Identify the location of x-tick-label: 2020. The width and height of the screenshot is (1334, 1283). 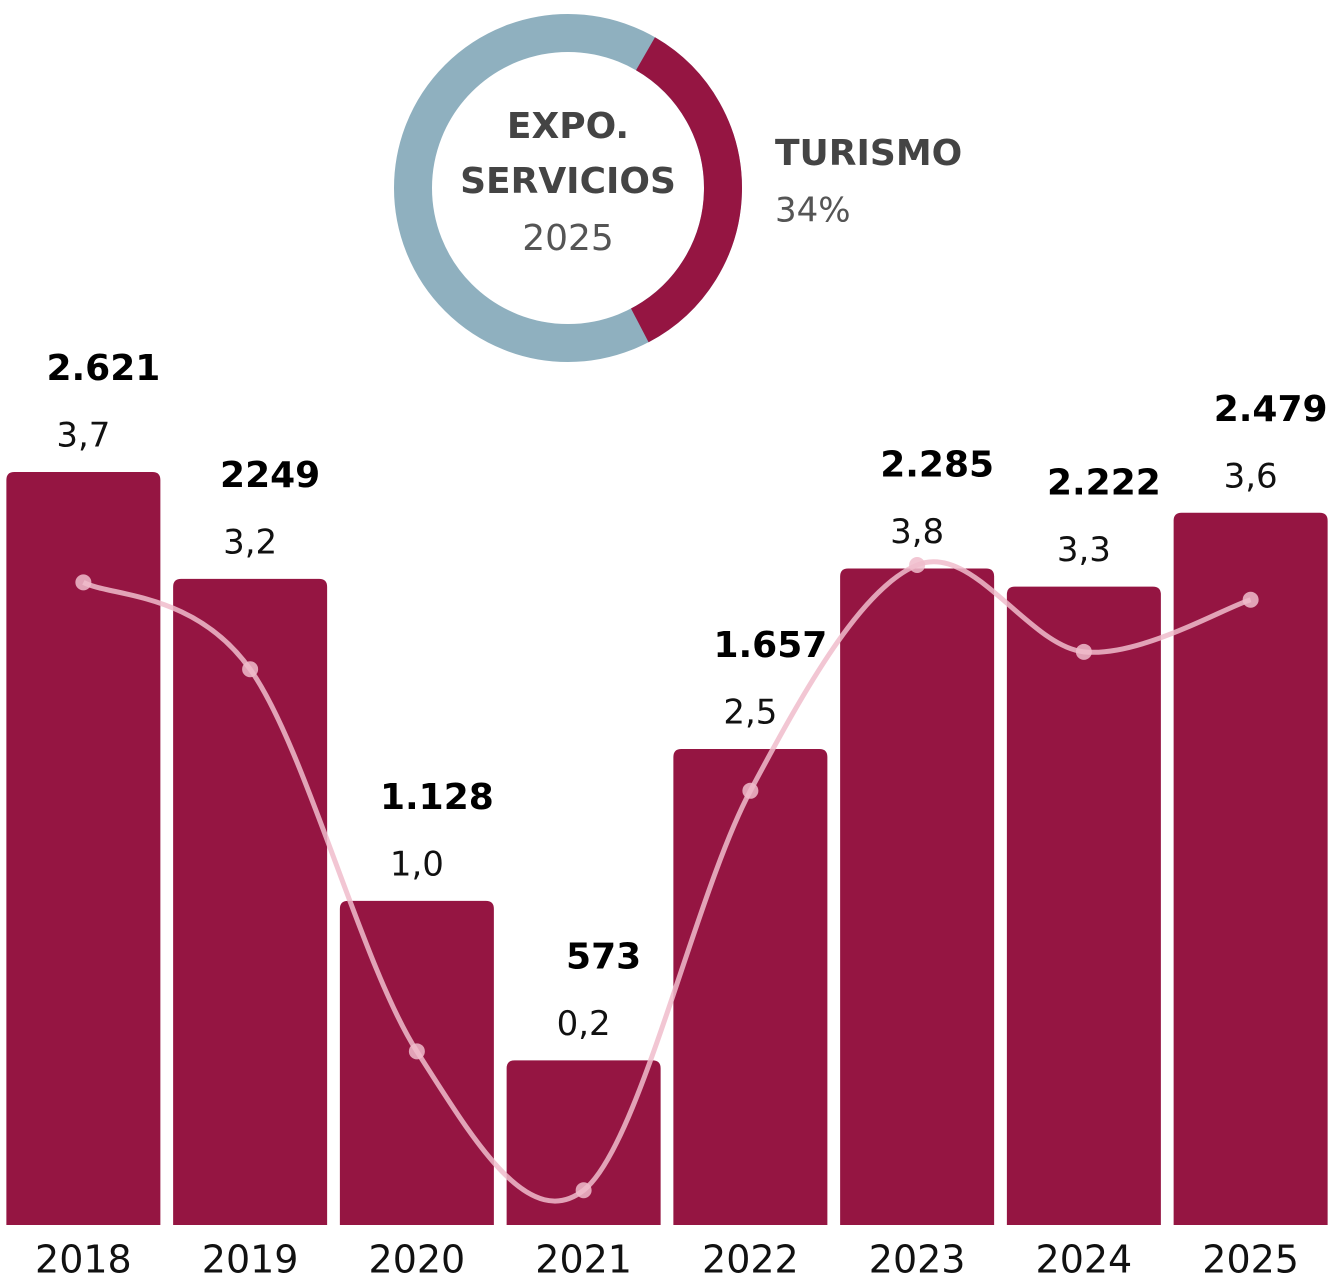
(417, 1260).